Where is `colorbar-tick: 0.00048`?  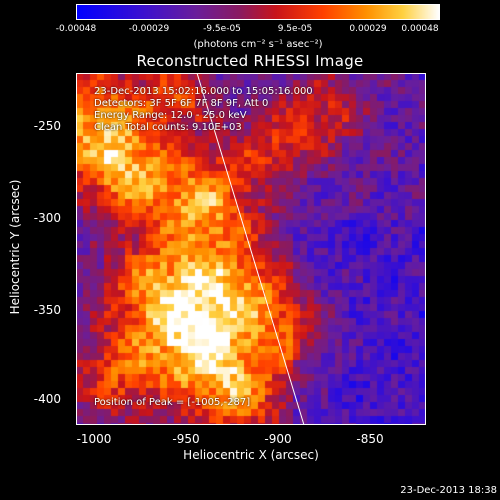
colorbar-tick: 0.00048 is located at coordinates (420, 29).